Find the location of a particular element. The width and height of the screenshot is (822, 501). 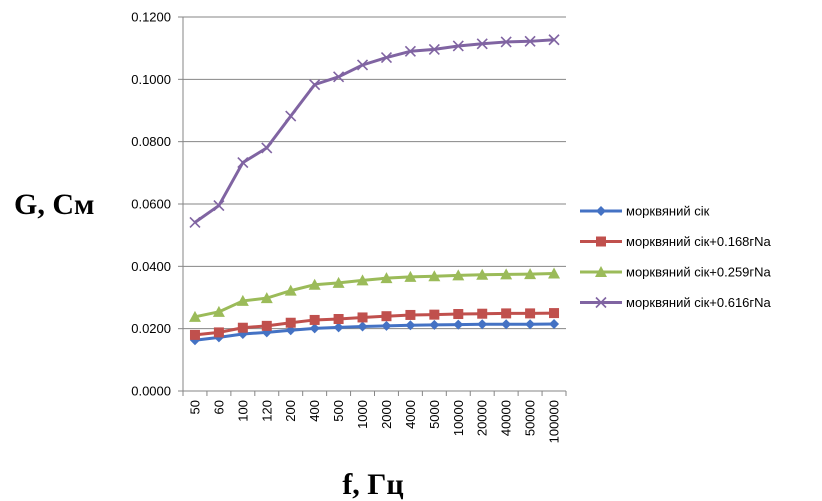

x-tick-label: 500 is located at coordinates (338, 411).